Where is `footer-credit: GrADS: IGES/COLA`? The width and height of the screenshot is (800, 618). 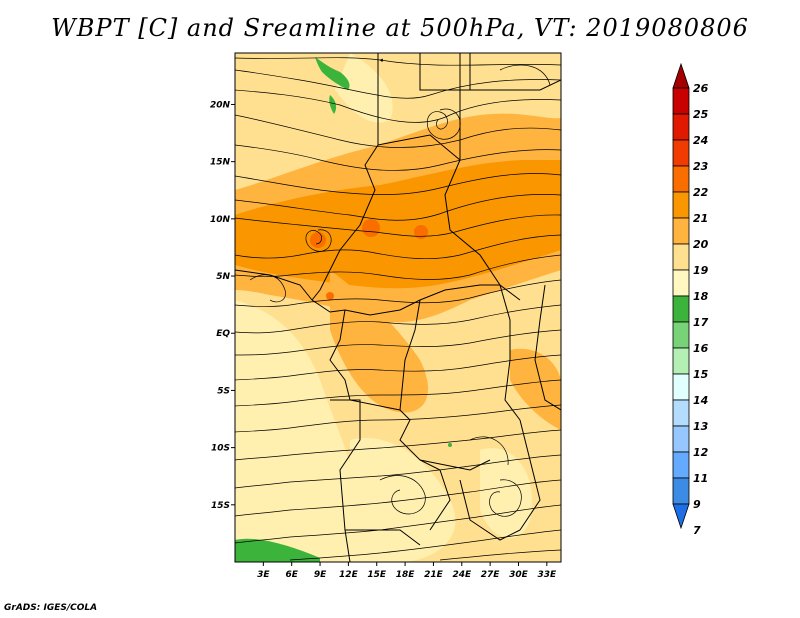
footer-credit: GrADS: IGES/COLA is located at coordinates (51, 608).